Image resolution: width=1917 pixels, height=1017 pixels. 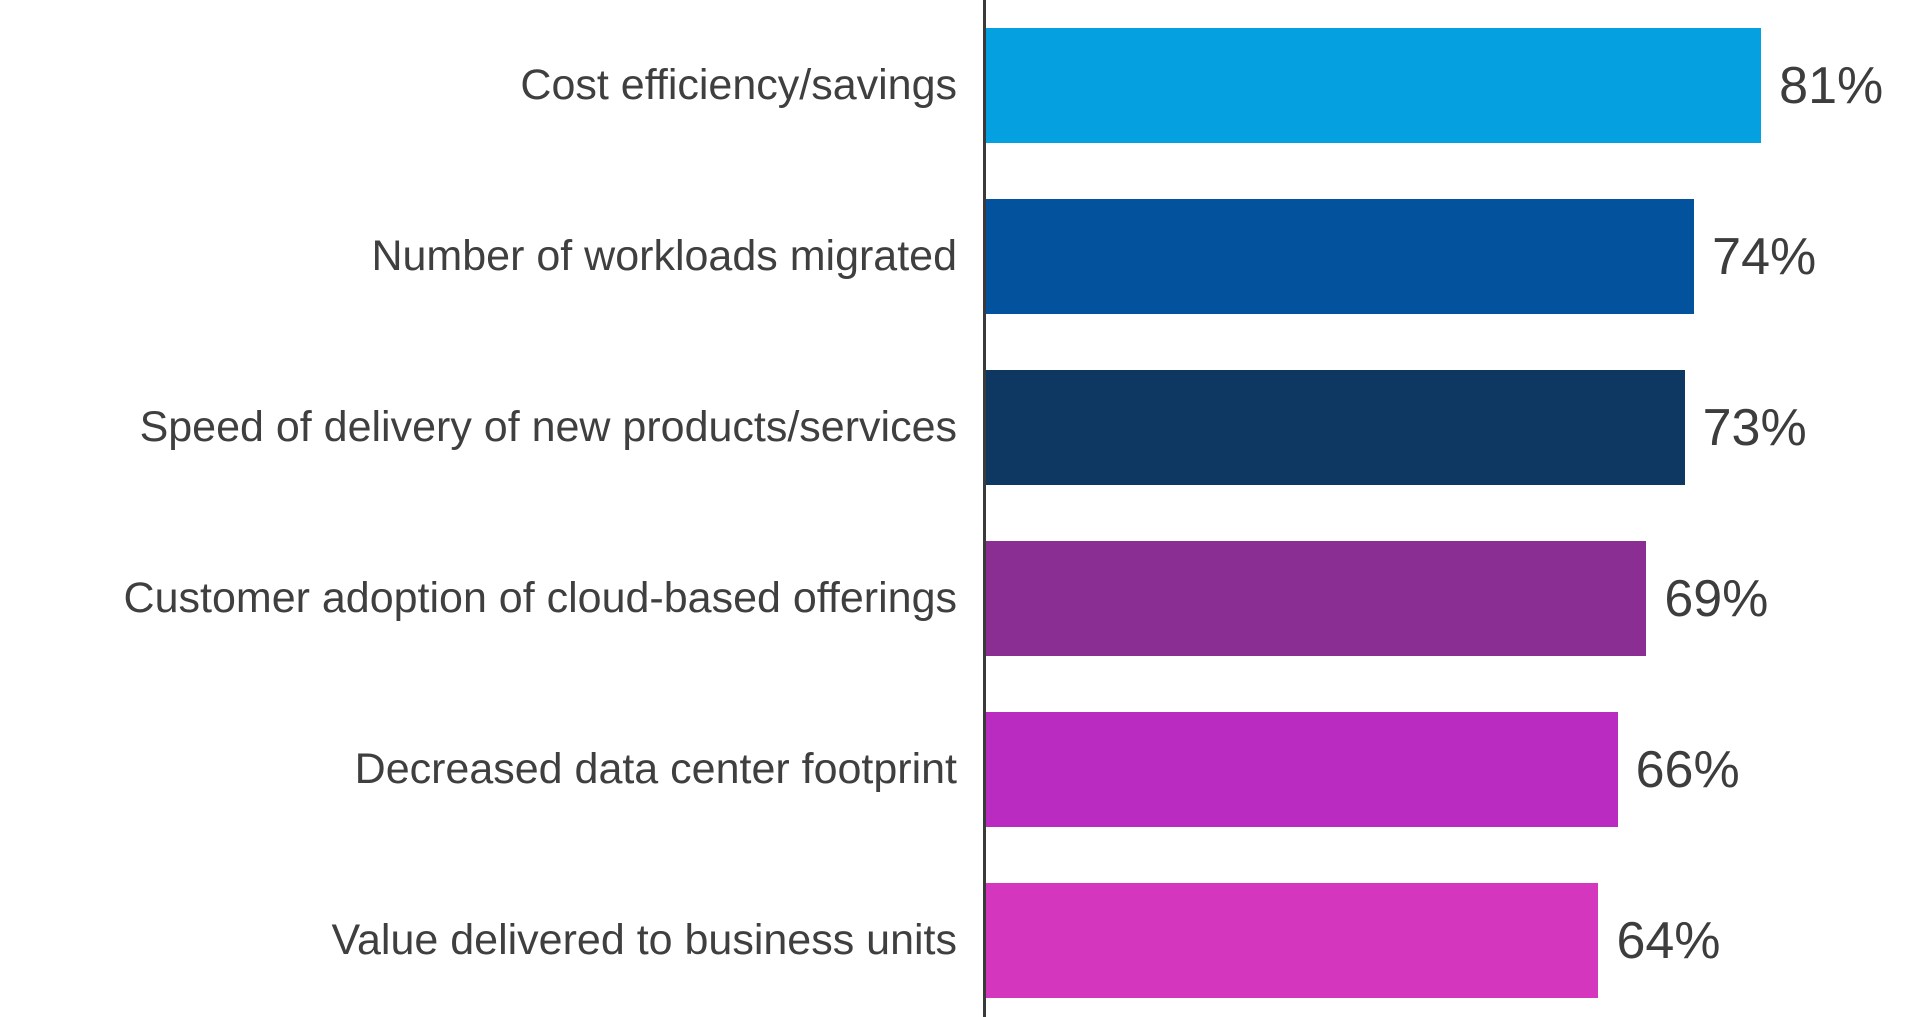 What do you see at coordinates (655, 769) in the screenshot?
I see `category-label: Decreased data center footprint` at bounding box center [655, 769].